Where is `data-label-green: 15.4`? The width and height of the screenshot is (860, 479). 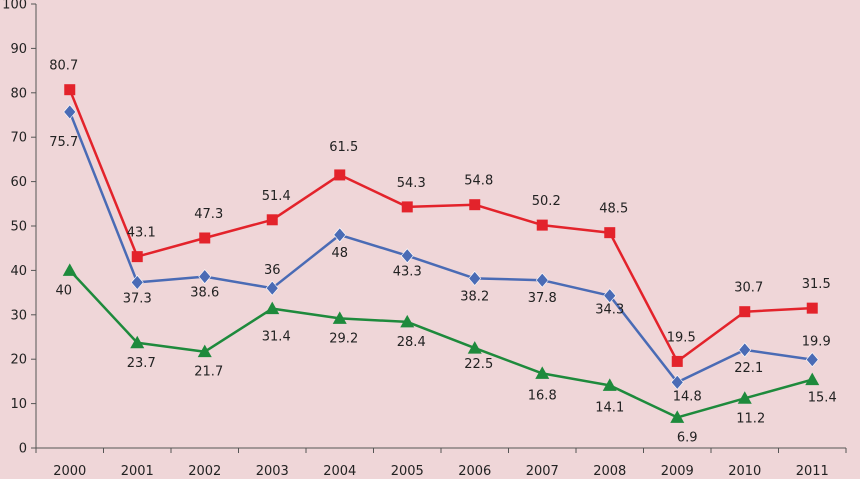
data-label-green: 15.4 is located at coordinates (822, 398).